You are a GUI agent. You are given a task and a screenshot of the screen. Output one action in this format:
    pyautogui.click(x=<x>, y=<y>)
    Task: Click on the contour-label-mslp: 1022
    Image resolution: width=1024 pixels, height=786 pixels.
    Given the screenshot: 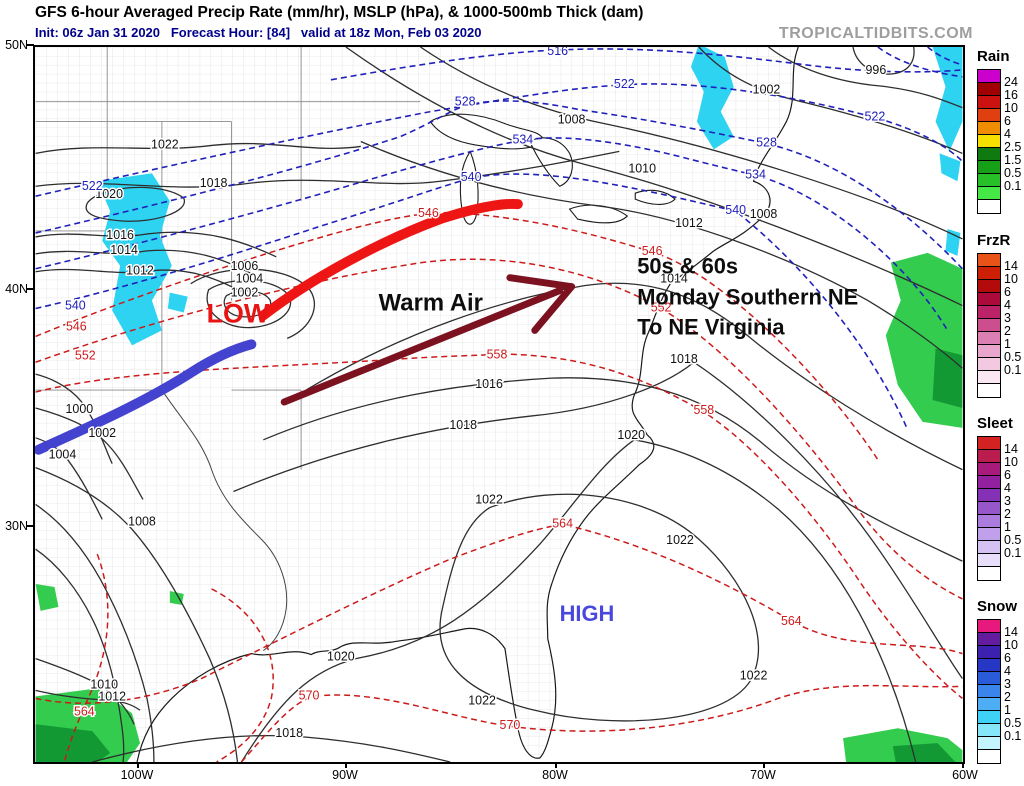 What is the action you would take?
    pyautogui.click(x=489, y=499)
    